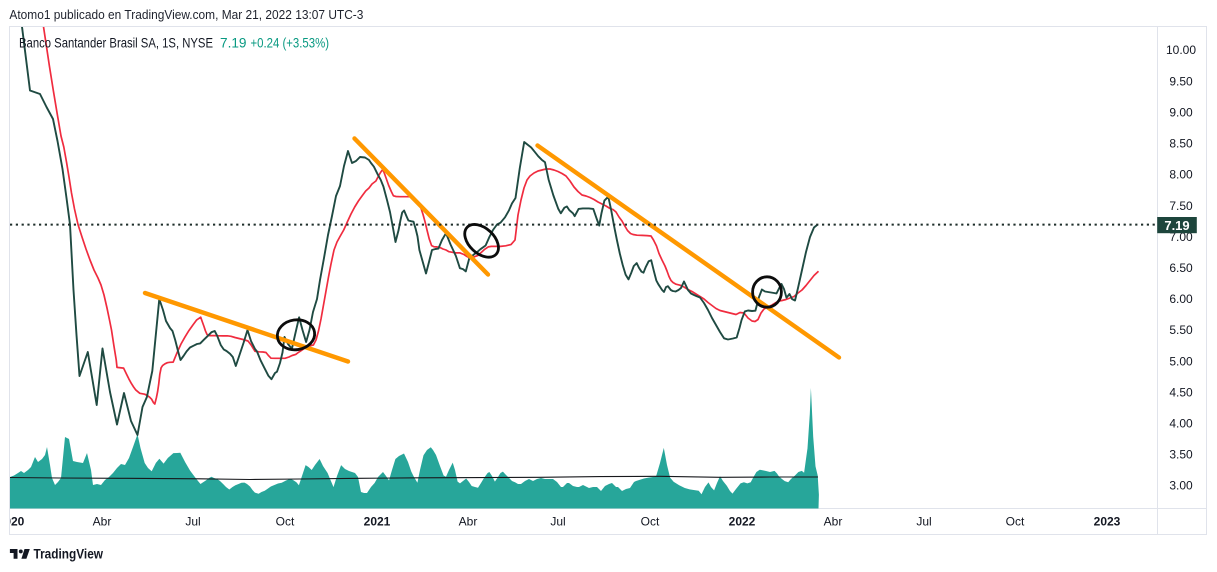 The height and width of the screenshot is (572, 1217). Describe the element at coordinates (1181, 392) in the screenshot. I see `svg-text: 4.50` at that location.